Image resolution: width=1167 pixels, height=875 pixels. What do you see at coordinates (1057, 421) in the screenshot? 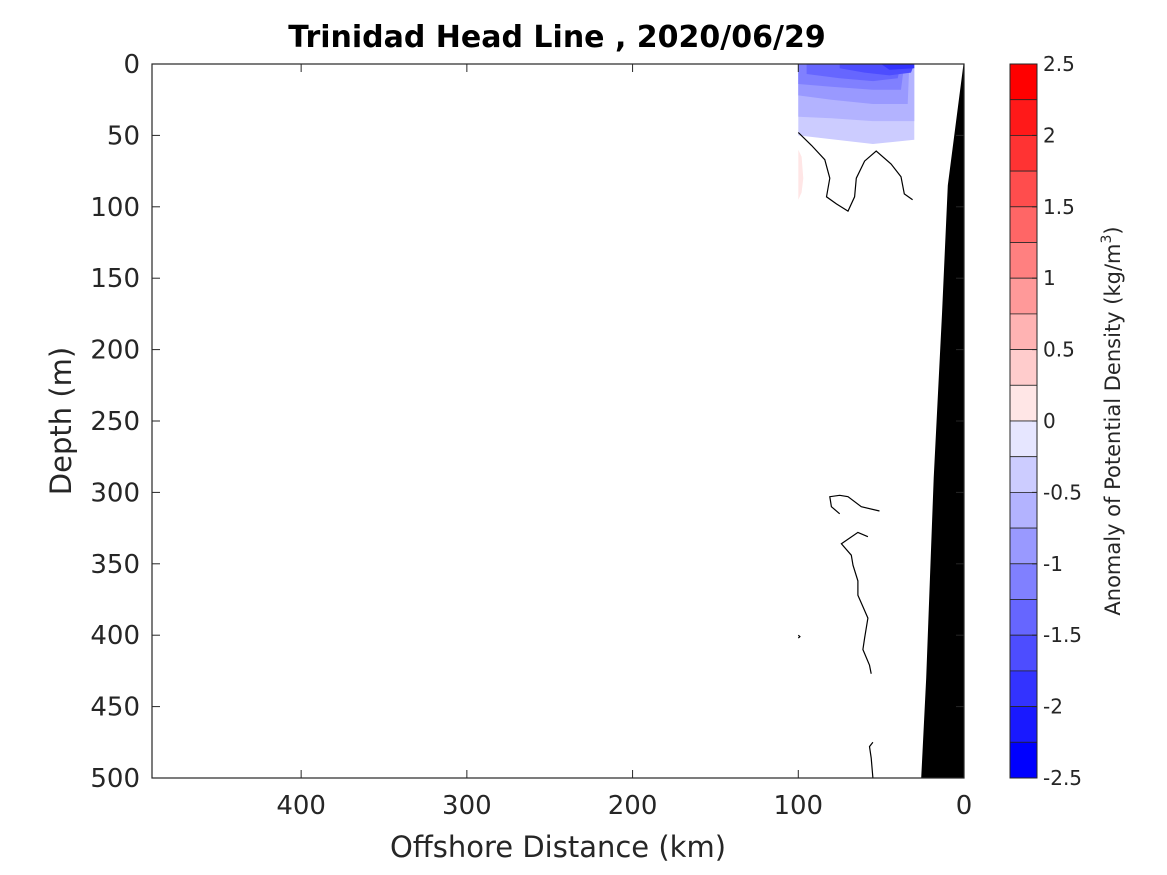
I see `colorbar-ticks: 2.5 2 1.5 1 0.5 0 -0.5 -1 -1.5 -2 -2.5` at bounding box center [1057, 421].